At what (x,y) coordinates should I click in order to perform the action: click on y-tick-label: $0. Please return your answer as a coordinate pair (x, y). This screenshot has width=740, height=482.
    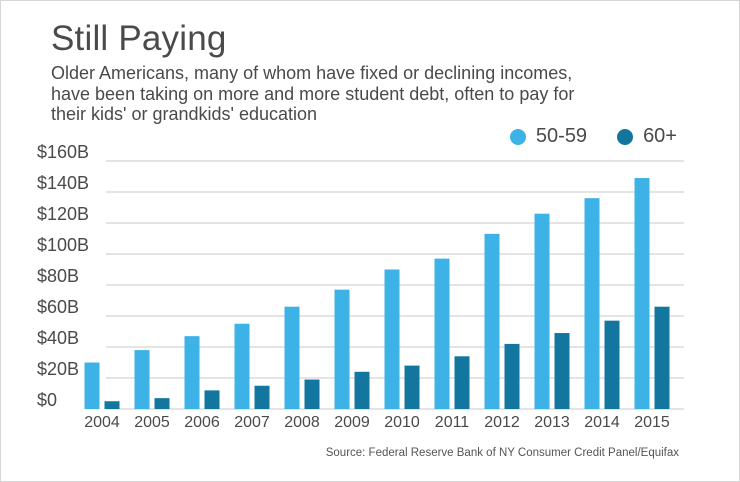
    Looking at the image, I should click on (47, 400).